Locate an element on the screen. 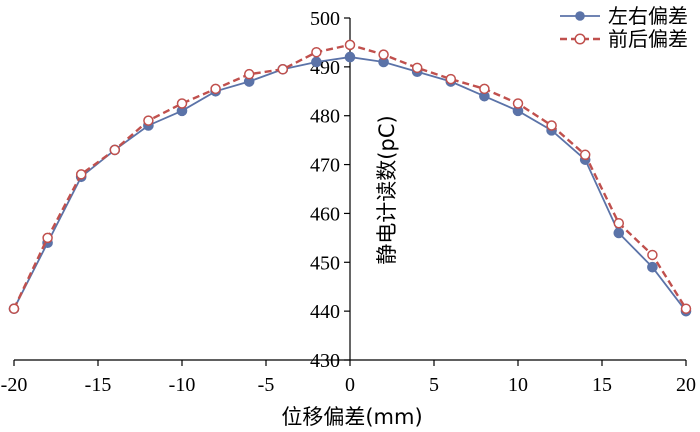 The width and height of the screenshot is (700, 432). x-tick-label: 5 is located at coordinates (434, 385).